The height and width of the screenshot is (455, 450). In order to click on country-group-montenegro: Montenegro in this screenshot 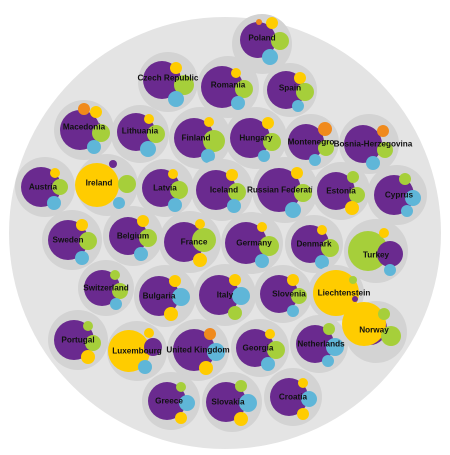, I will do `click(311, 142)`.